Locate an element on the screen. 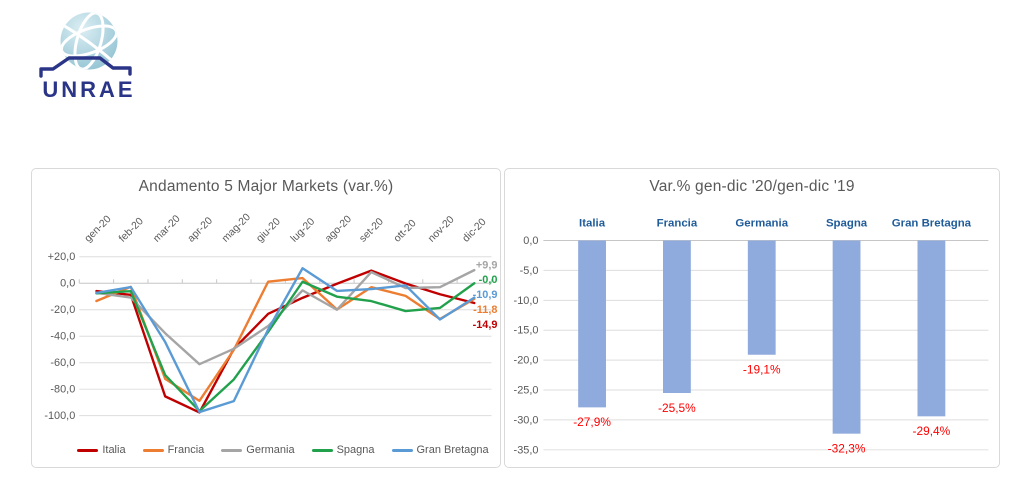 The height and width of the screenshot is (491, 1024). unrae-globe-car-icon: UNRAE is located at coordinates (87, 57).